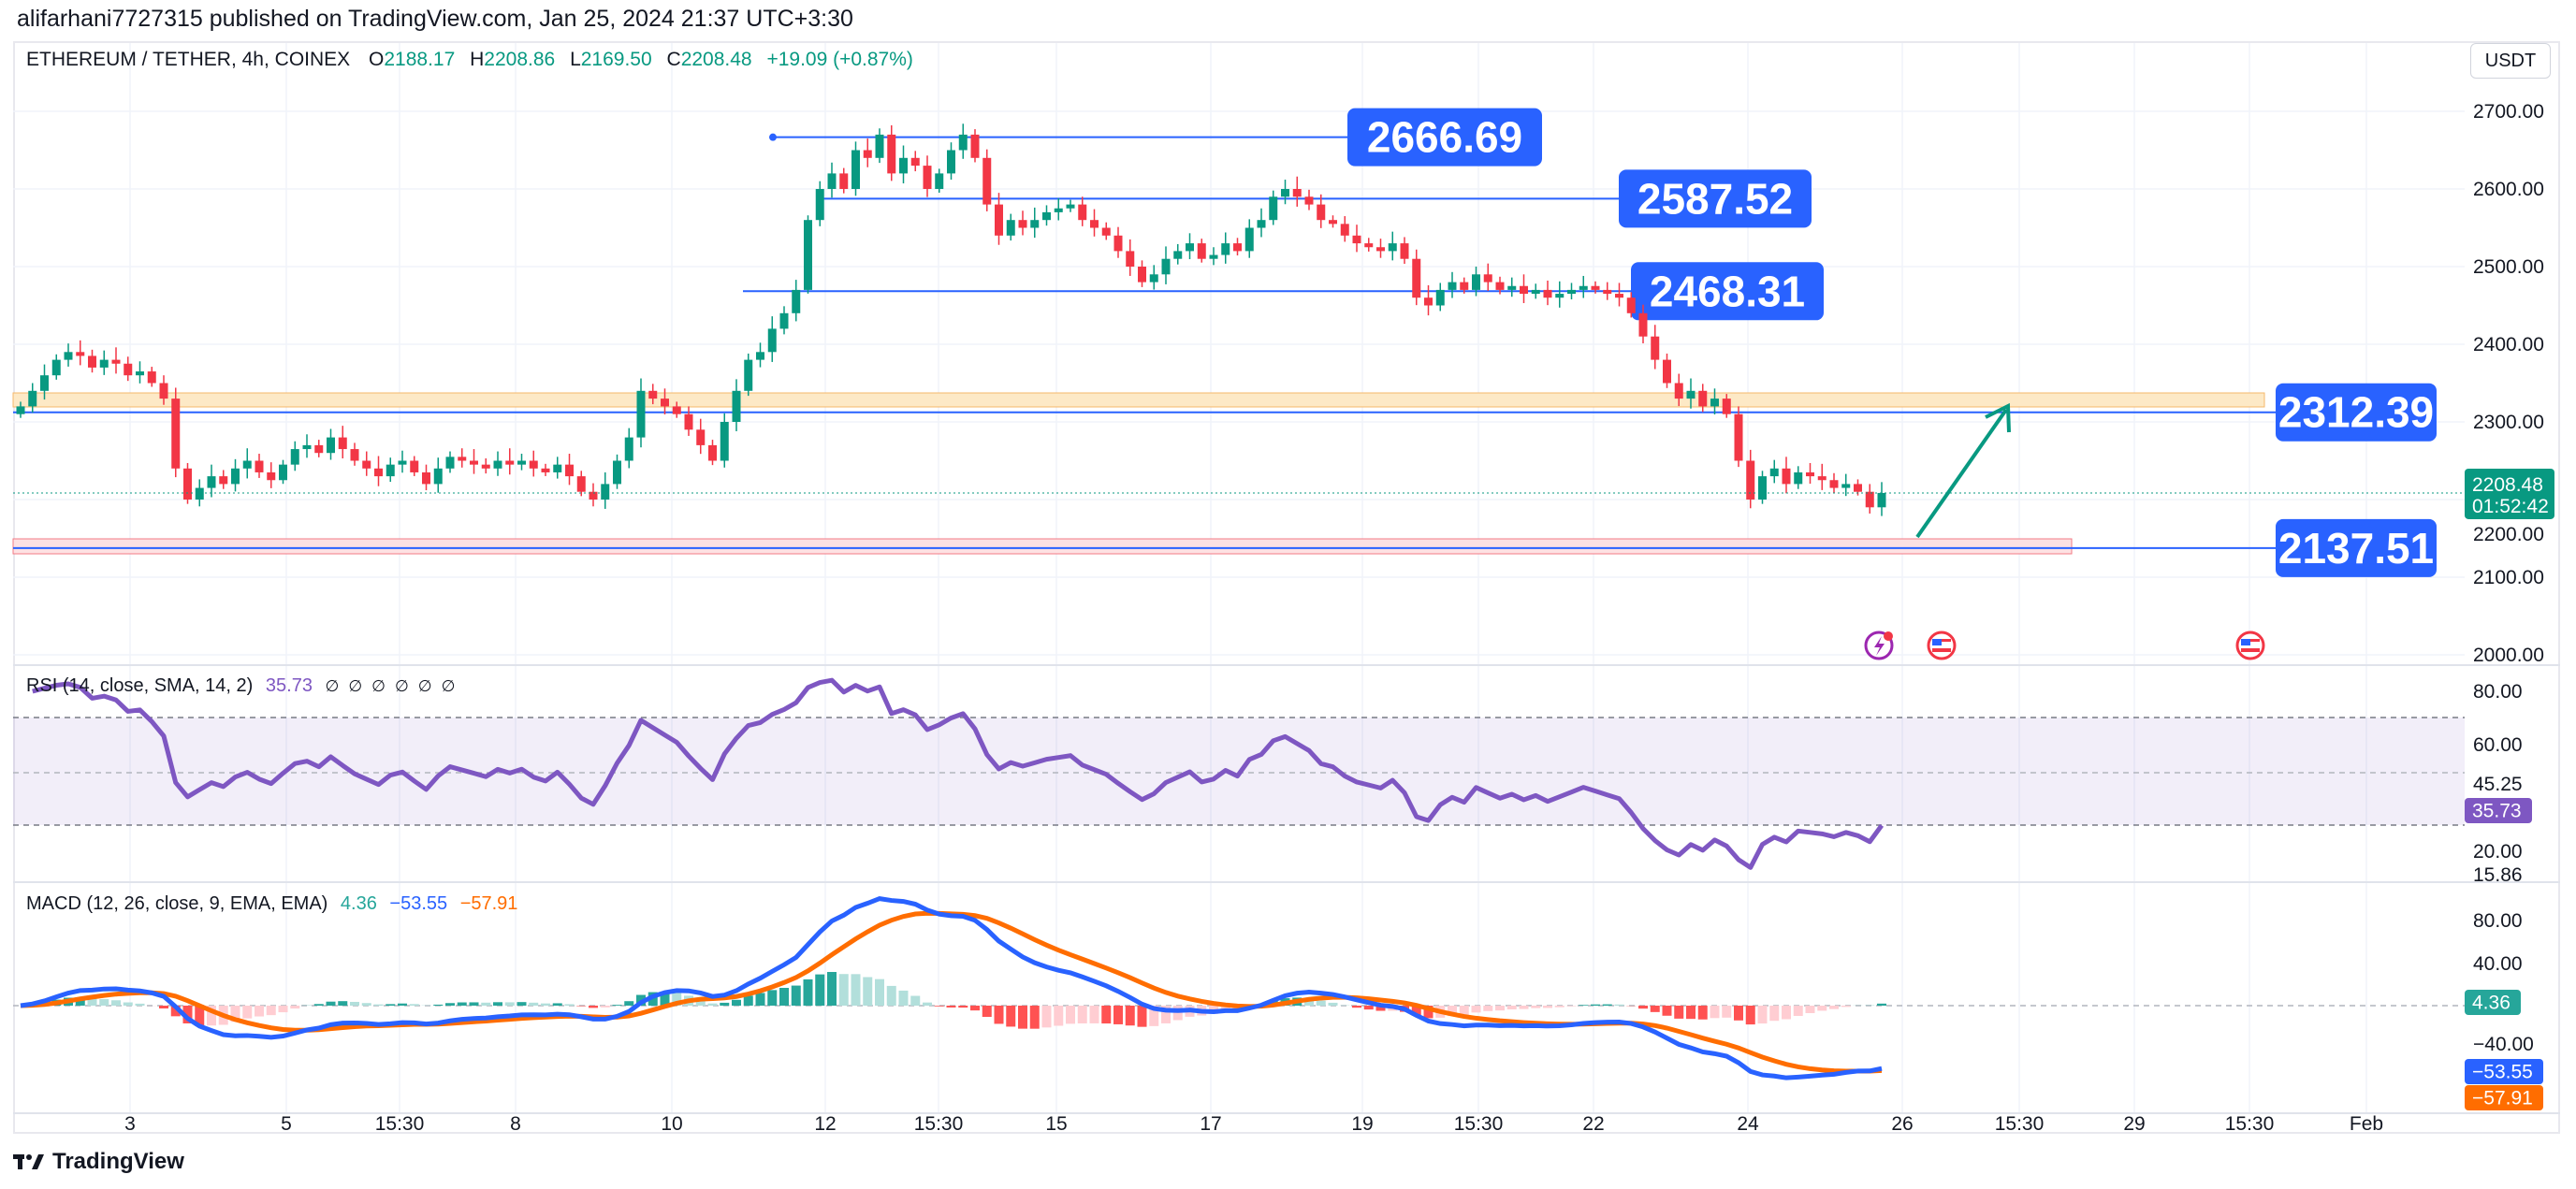 The width and height of the screenshot is (2576, 1189). What do you see at coordinates (1317, 198) in the screenshot?
I see `price-level-1: 2587.52` at bounding box center [1317, 198].